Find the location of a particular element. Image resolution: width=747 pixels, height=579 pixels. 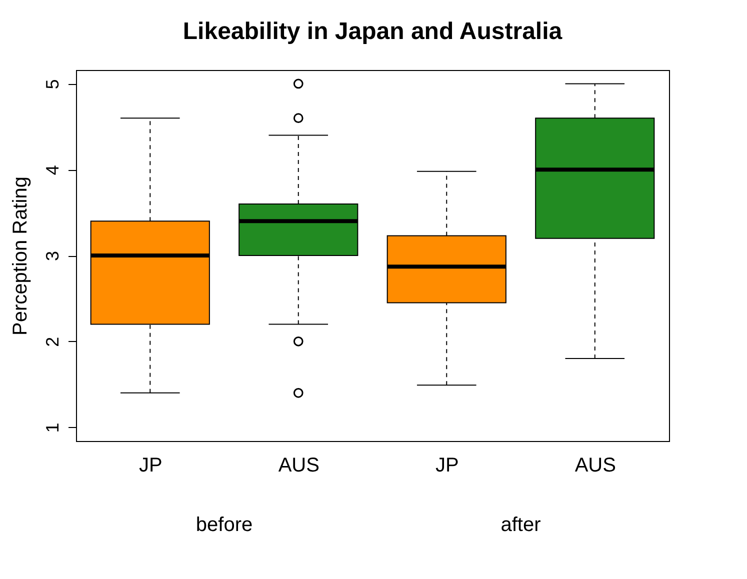

y-tick-label: 2 is located at coordinates (52, 341).